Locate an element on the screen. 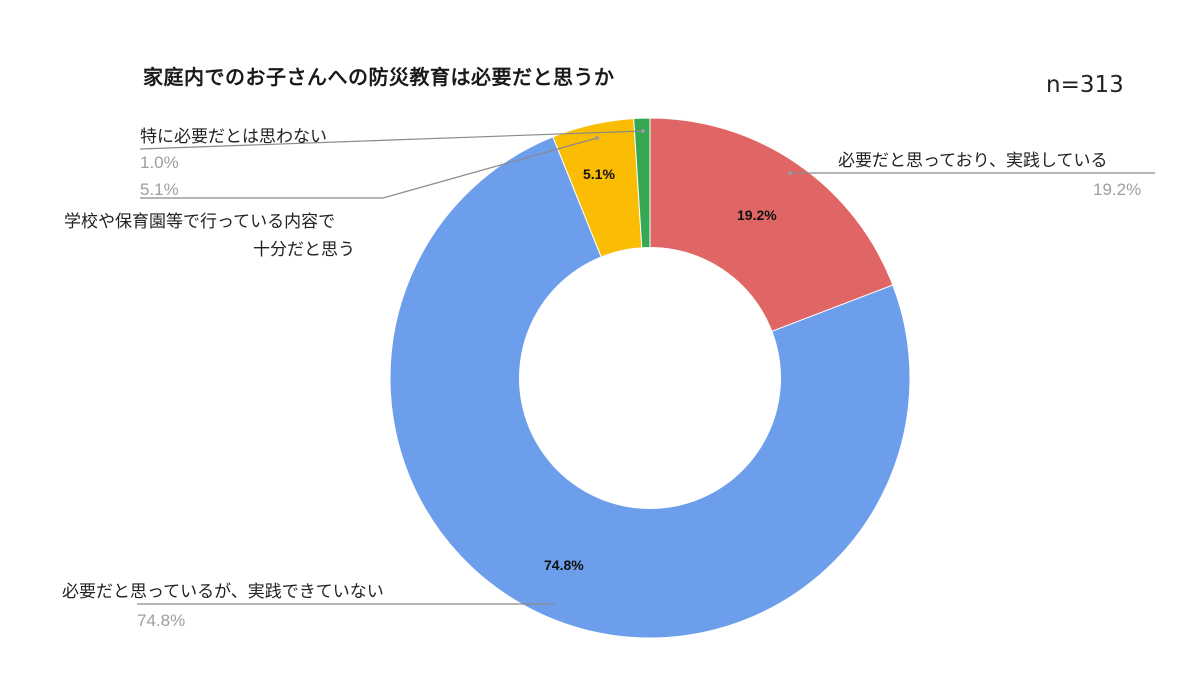  callout-practicing-label: 必要だと思っており、実践している is located at coordinates (973, 161).